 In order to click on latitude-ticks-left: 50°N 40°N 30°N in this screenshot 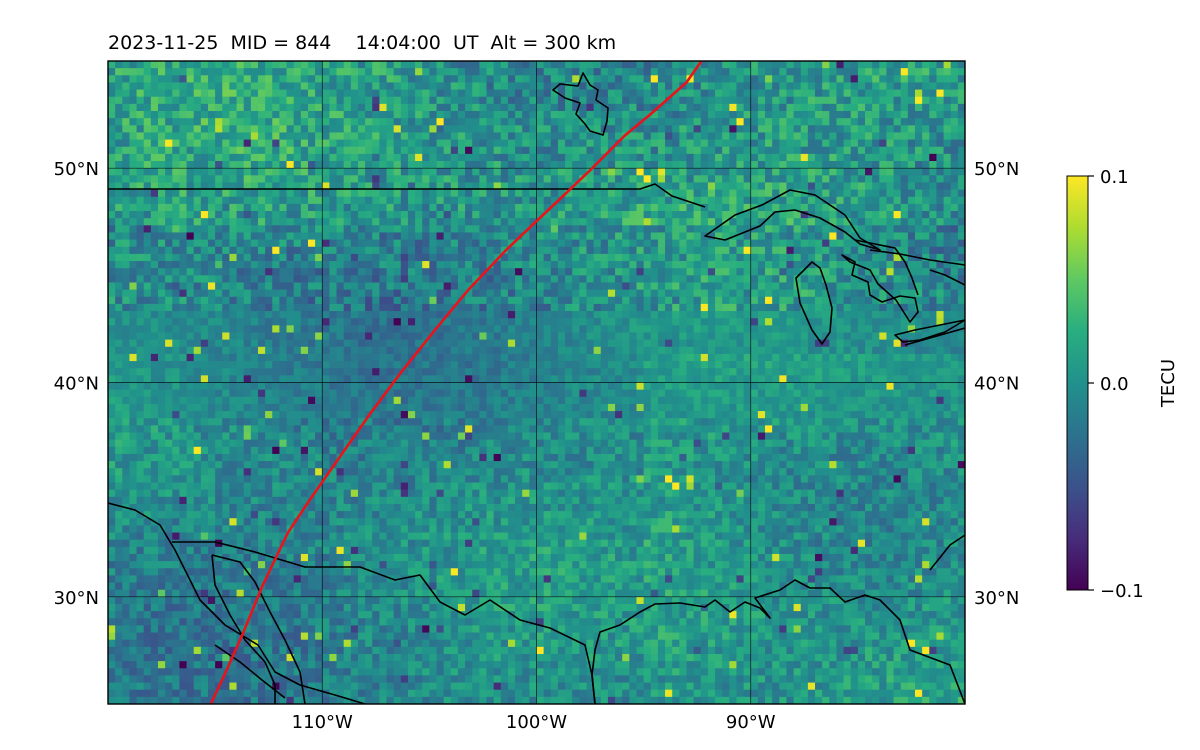, I will do `click(76, 384)`.